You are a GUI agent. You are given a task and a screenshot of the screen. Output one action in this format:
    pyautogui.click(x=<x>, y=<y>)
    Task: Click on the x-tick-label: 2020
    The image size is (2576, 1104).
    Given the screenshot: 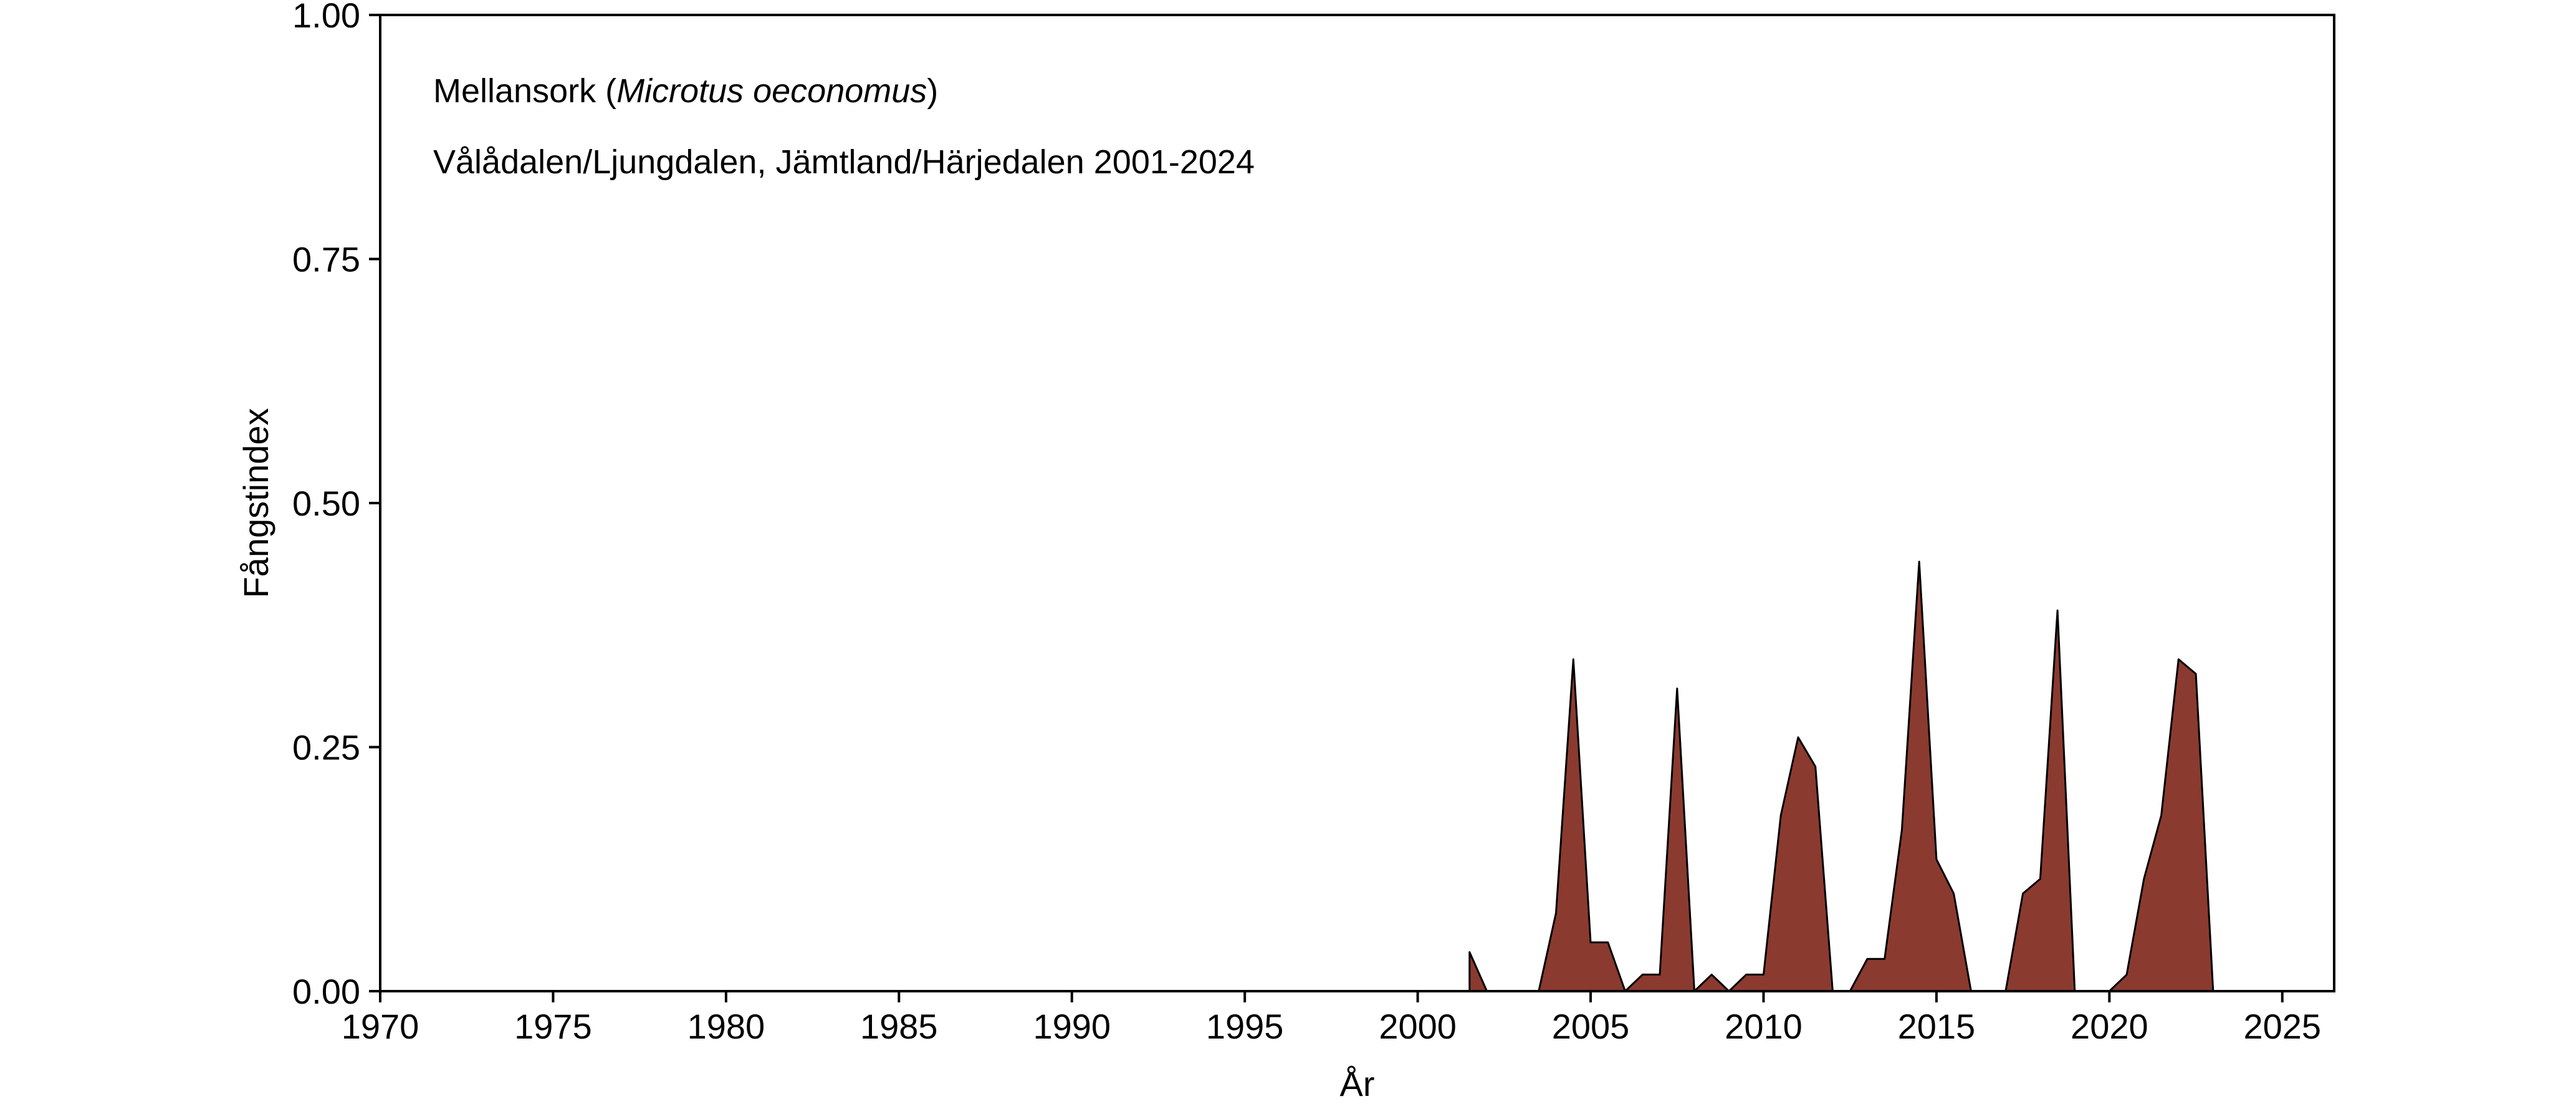 What is the action you would take?
    pyautogui.click(x=2109, y=1026)
    